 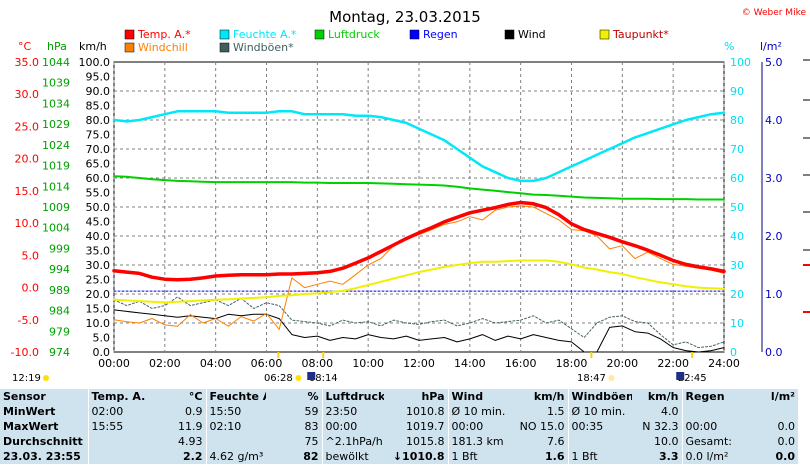 What do you see at coordinates (27, 191) in the screenshot?
I see `temp-tick-label: 15.0` at bounding box center [27, 191].